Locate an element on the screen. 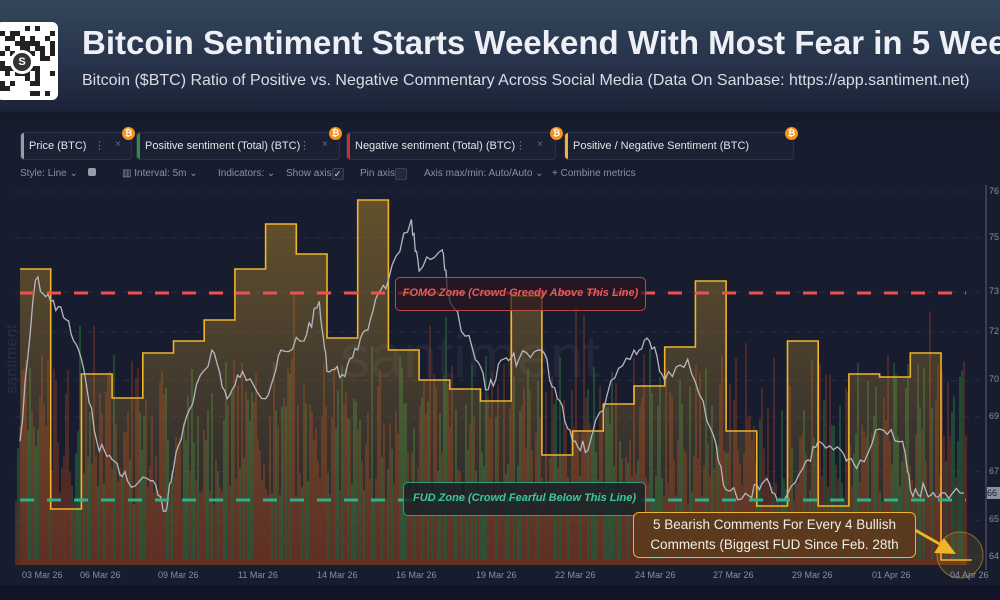  x-tick-label: 19 Mar 26 is located at coordinates (496, 575).